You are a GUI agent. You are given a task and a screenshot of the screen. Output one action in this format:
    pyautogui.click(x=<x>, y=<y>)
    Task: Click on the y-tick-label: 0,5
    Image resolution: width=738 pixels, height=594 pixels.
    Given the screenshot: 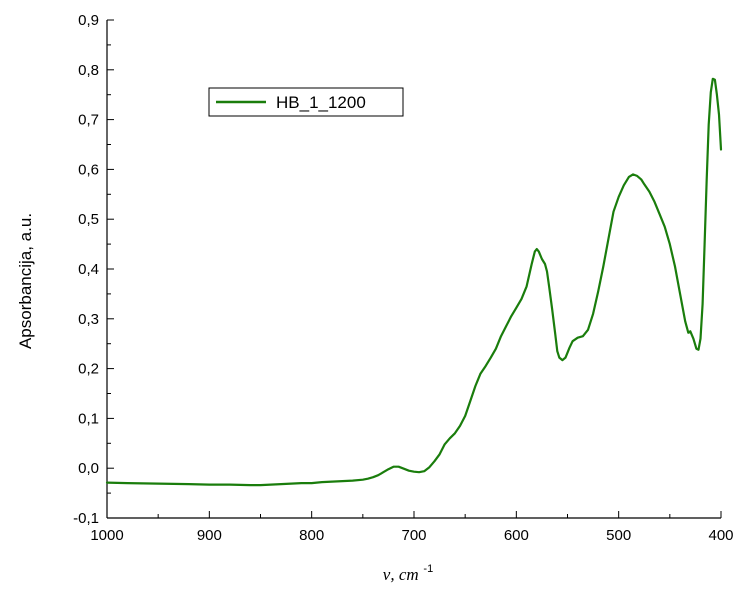 What is the action you would take?
    pyautogui.click(x=88, y=219)
    